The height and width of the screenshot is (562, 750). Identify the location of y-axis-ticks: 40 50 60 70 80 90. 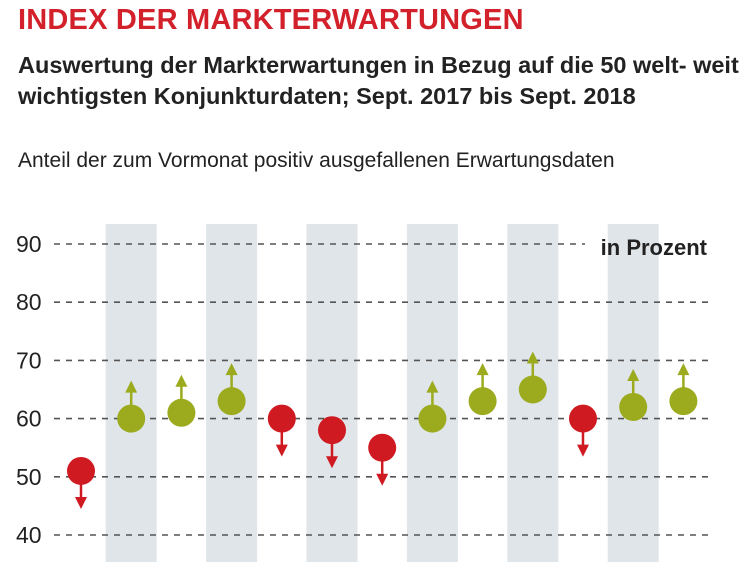
(29, 389).